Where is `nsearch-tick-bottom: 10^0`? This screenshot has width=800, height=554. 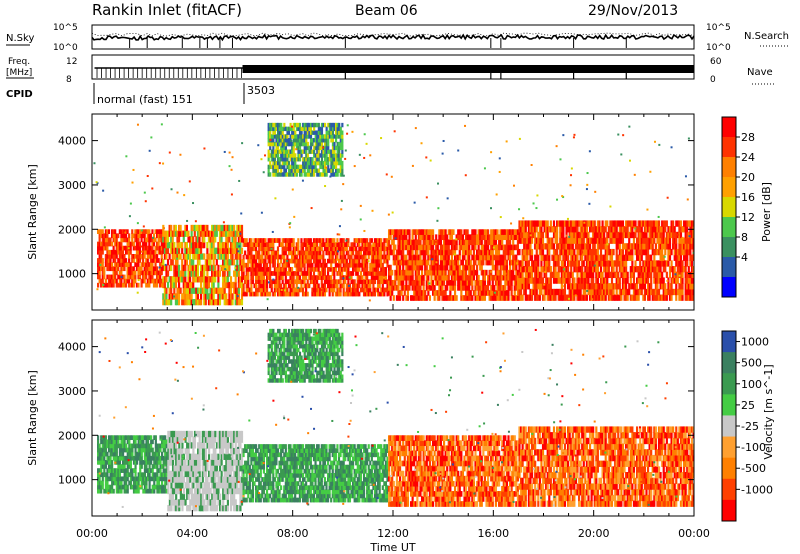
nsearch-tick-bottom: 10^0 is located at coordinates (718, 48).